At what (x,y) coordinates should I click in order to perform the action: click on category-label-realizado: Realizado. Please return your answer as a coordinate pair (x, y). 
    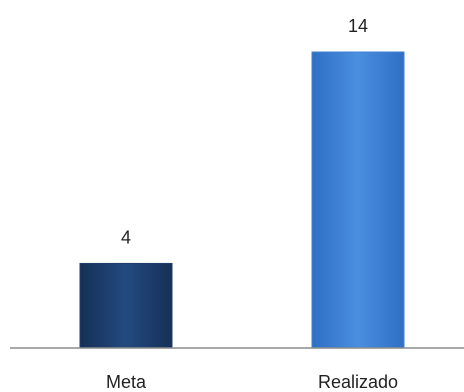
    Looking at the image, I should click on (358, 382).